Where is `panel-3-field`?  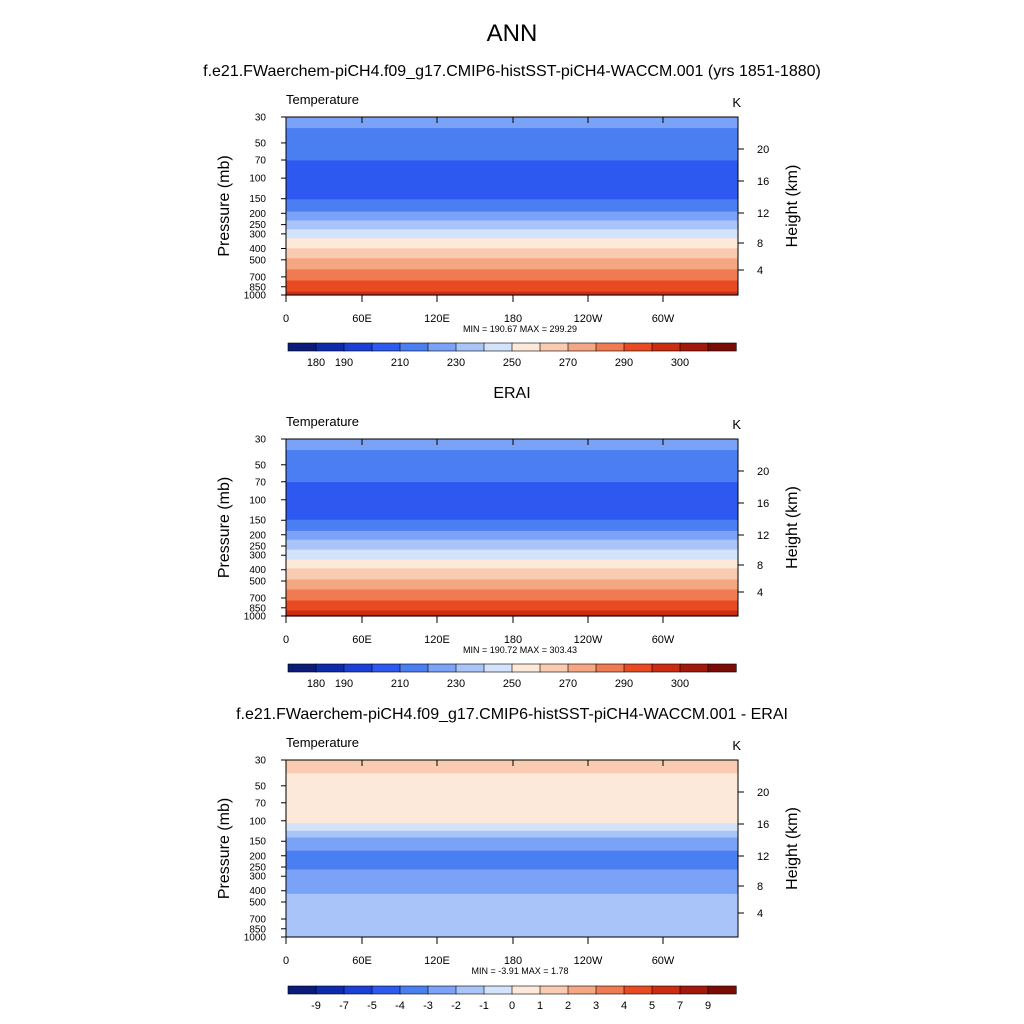
panel-3-field is located at coordinates (512, 849).